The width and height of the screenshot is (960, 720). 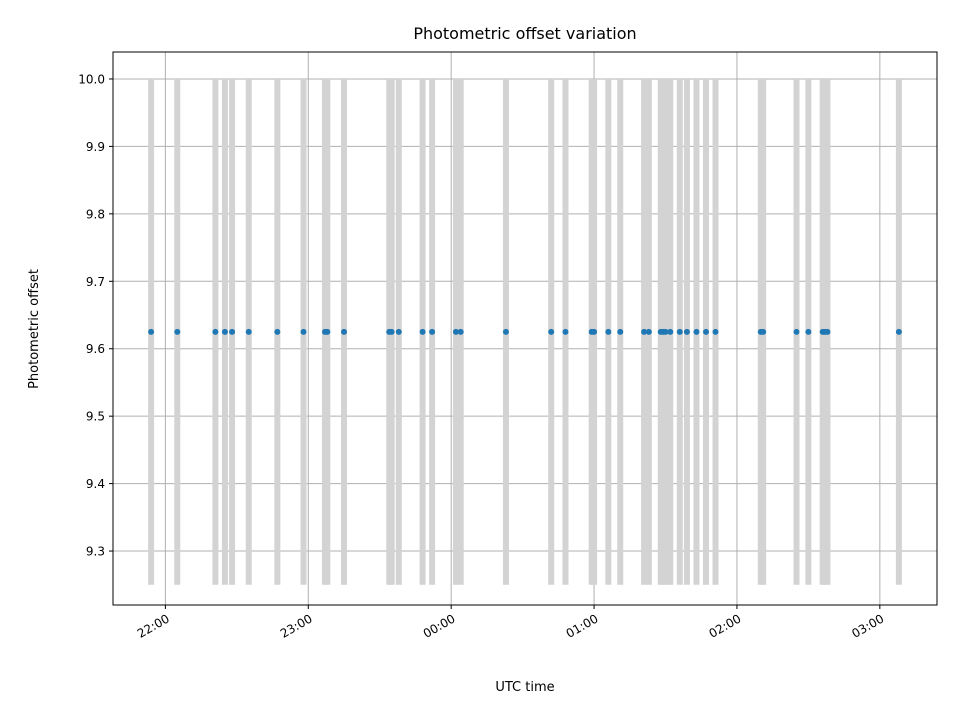 What do you see at coordinates (95, 552) in the screenshot?
I see `y-tick-label: 9.3` at bounding box center [95, 552].